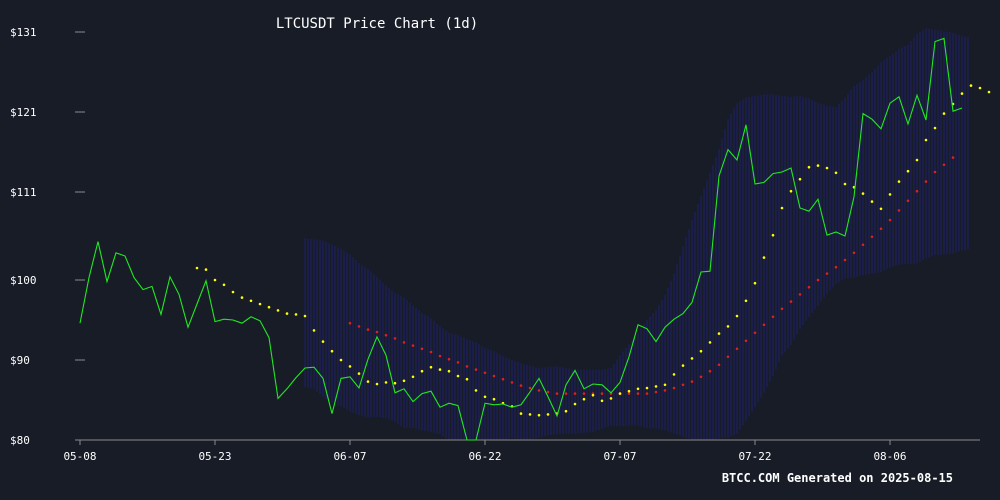 The width and height of the screenshot is (1000, 500). Describe the element at coordinates (23, 192) in the screenshot. I see `y-tick-label: $111` at that location.